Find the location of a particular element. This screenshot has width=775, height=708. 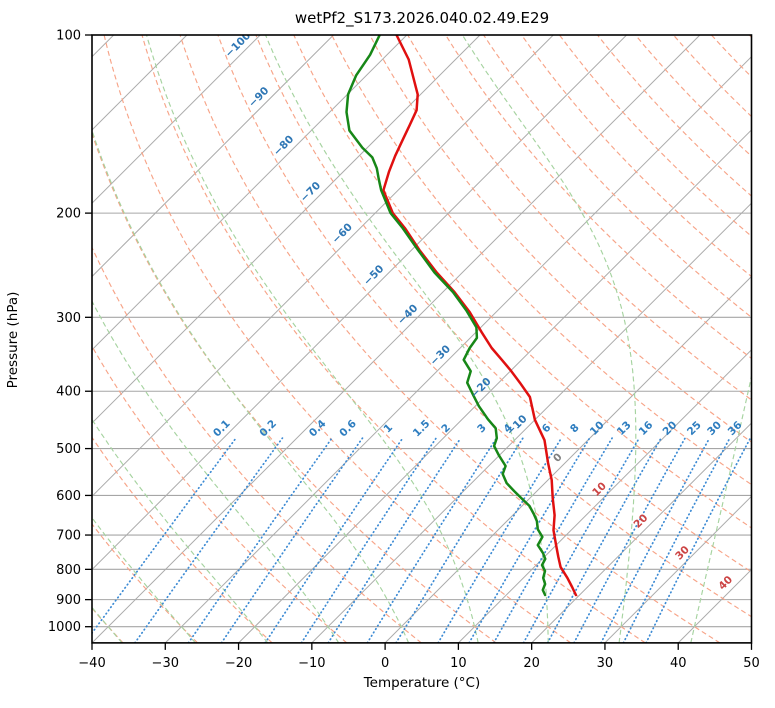

x-tick-label: −10 is located at coordinates (311, 663).